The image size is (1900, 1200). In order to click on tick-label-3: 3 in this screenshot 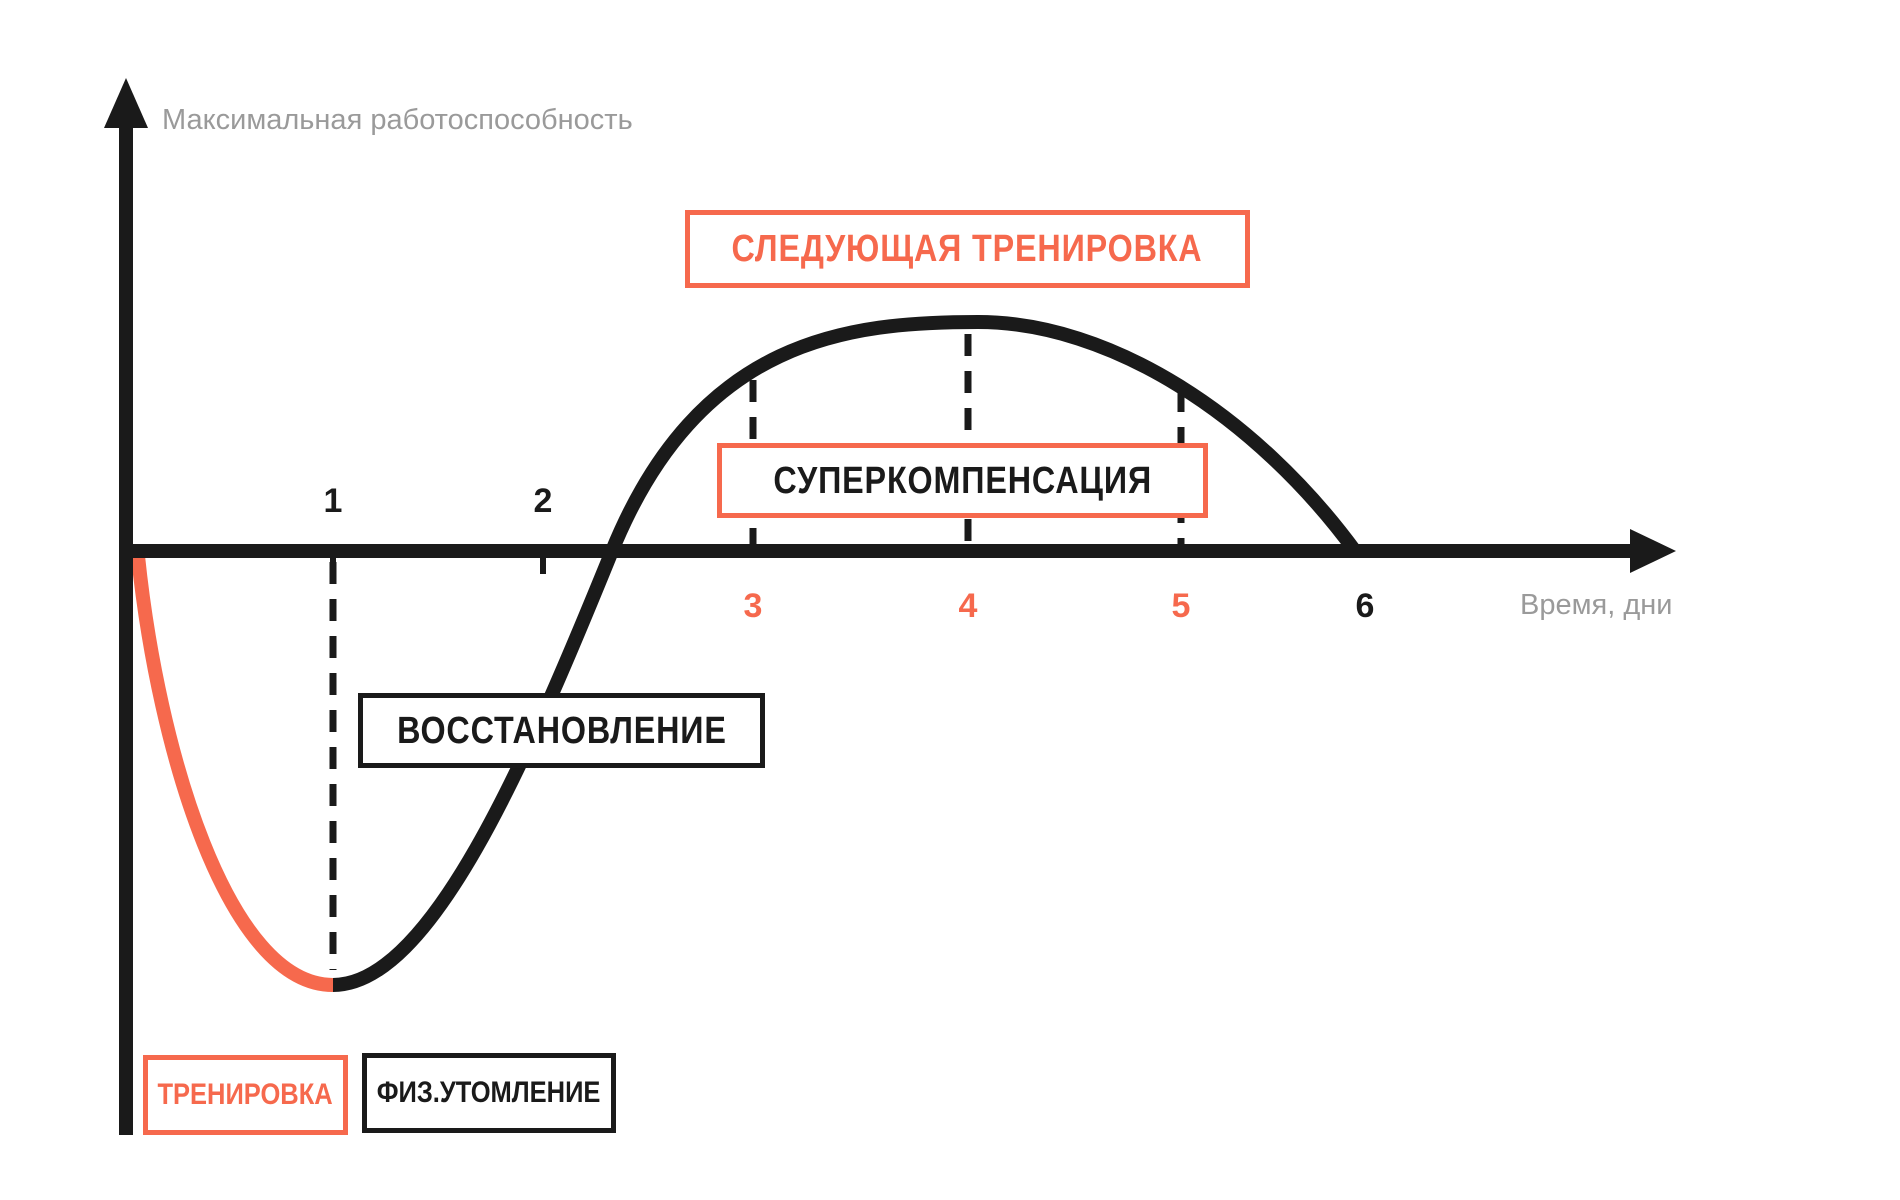, I will do `click(753, 606)`.